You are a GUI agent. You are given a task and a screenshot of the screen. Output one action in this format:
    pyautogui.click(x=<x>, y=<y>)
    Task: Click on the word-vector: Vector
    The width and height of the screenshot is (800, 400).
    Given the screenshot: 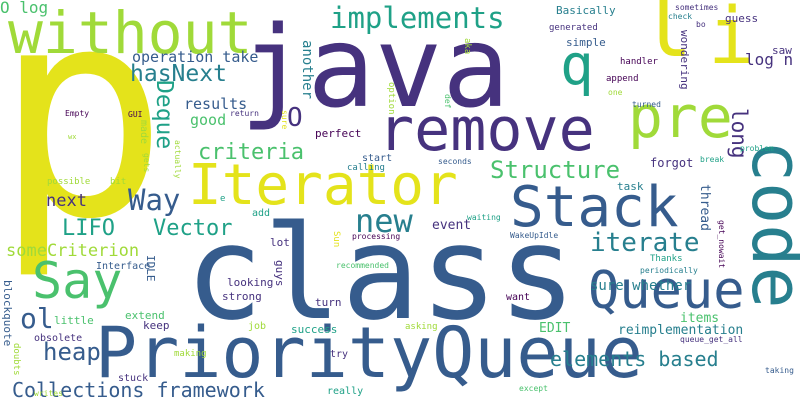 What is the action you would take?
    pyautogui.click(x=193, y=228)
    